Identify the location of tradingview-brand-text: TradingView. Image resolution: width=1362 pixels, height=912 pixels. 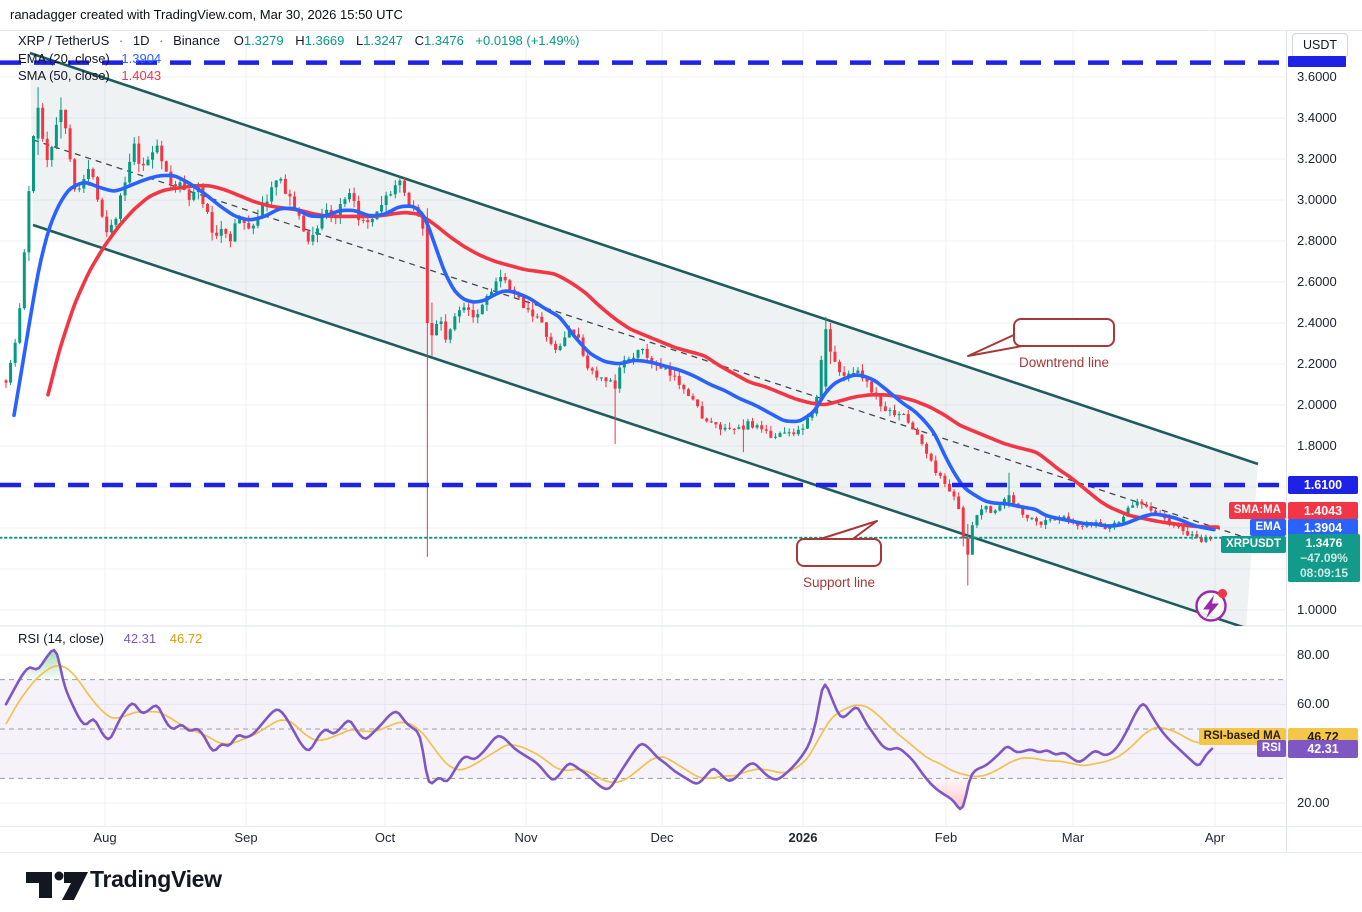
(156, 879).